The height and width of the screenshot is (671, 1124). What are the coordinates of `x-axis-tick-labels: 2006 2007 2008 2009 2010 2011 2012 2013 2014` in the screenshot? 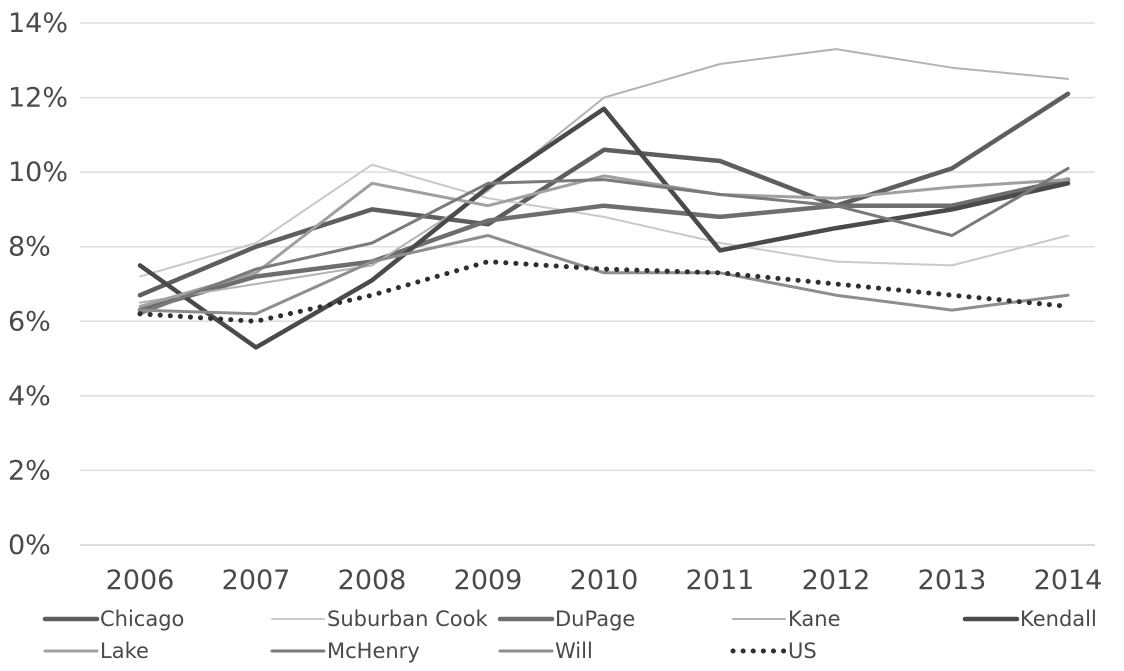 It's located at (604, 580).